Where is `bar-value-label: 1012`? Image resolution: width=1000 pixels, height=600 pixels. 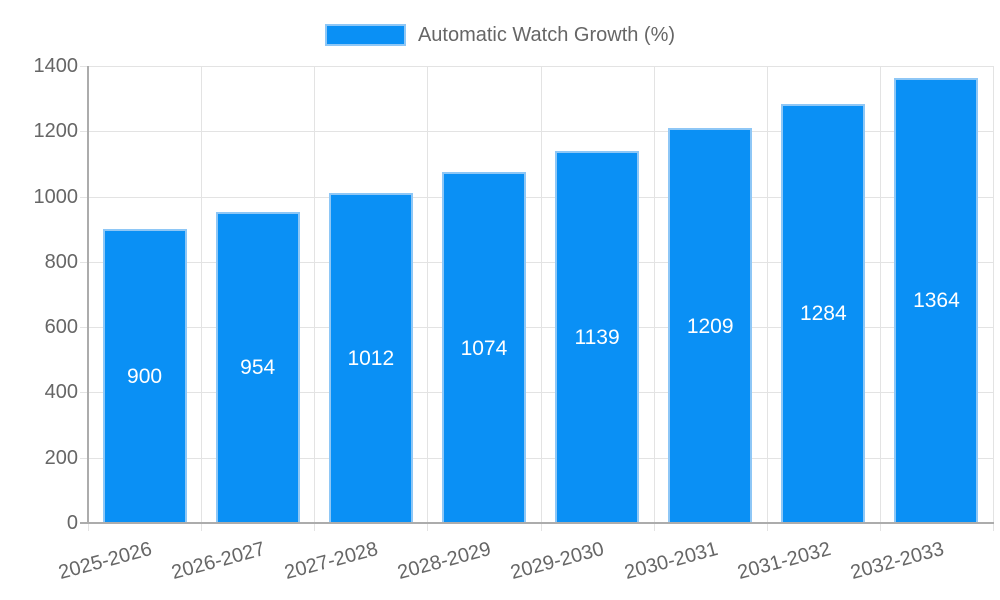 bar-value-label: 1012 is located at coordinates (371, 358).